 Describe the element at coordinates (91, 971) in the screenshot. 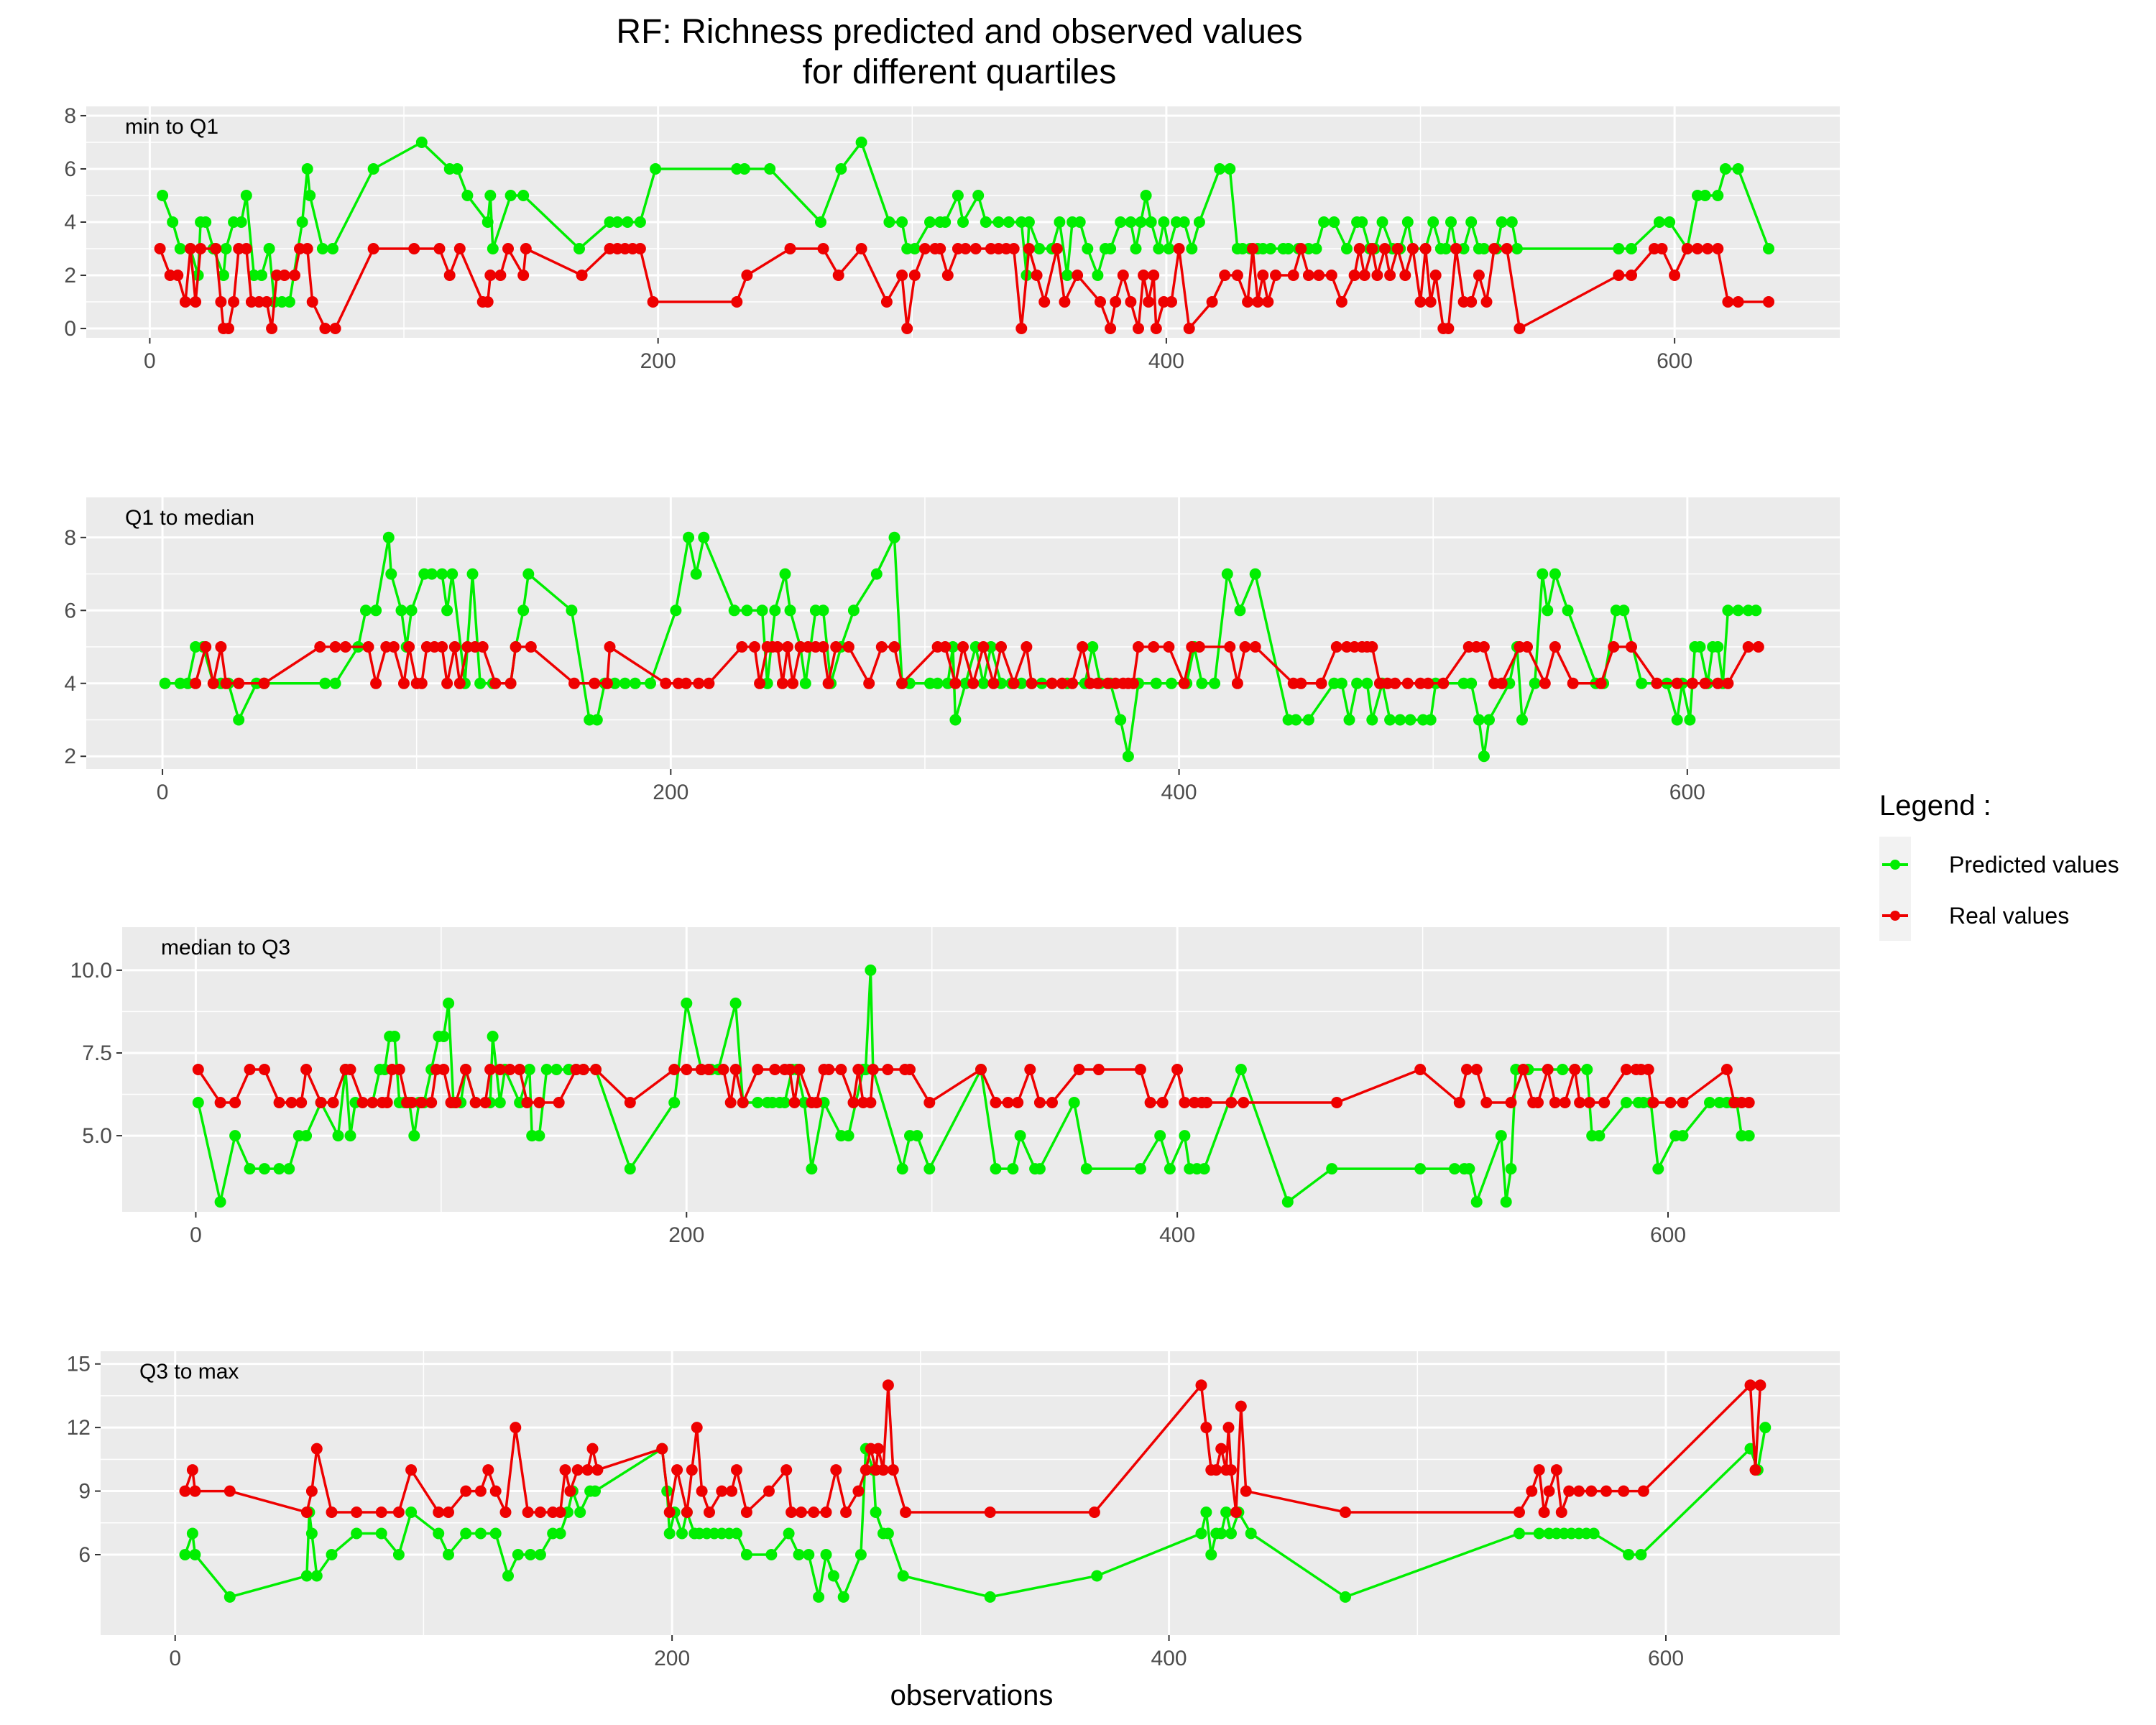

I see `y-tick-label: 10.0` at that location.